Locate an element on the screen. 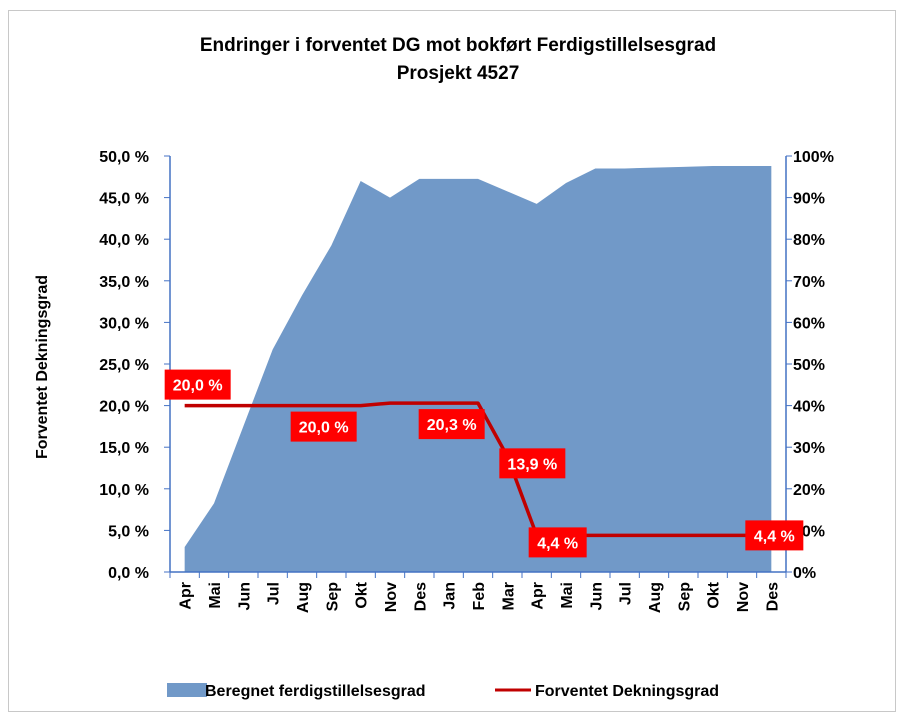  right-tick-label: 70% is located at coordinates (809, 282).